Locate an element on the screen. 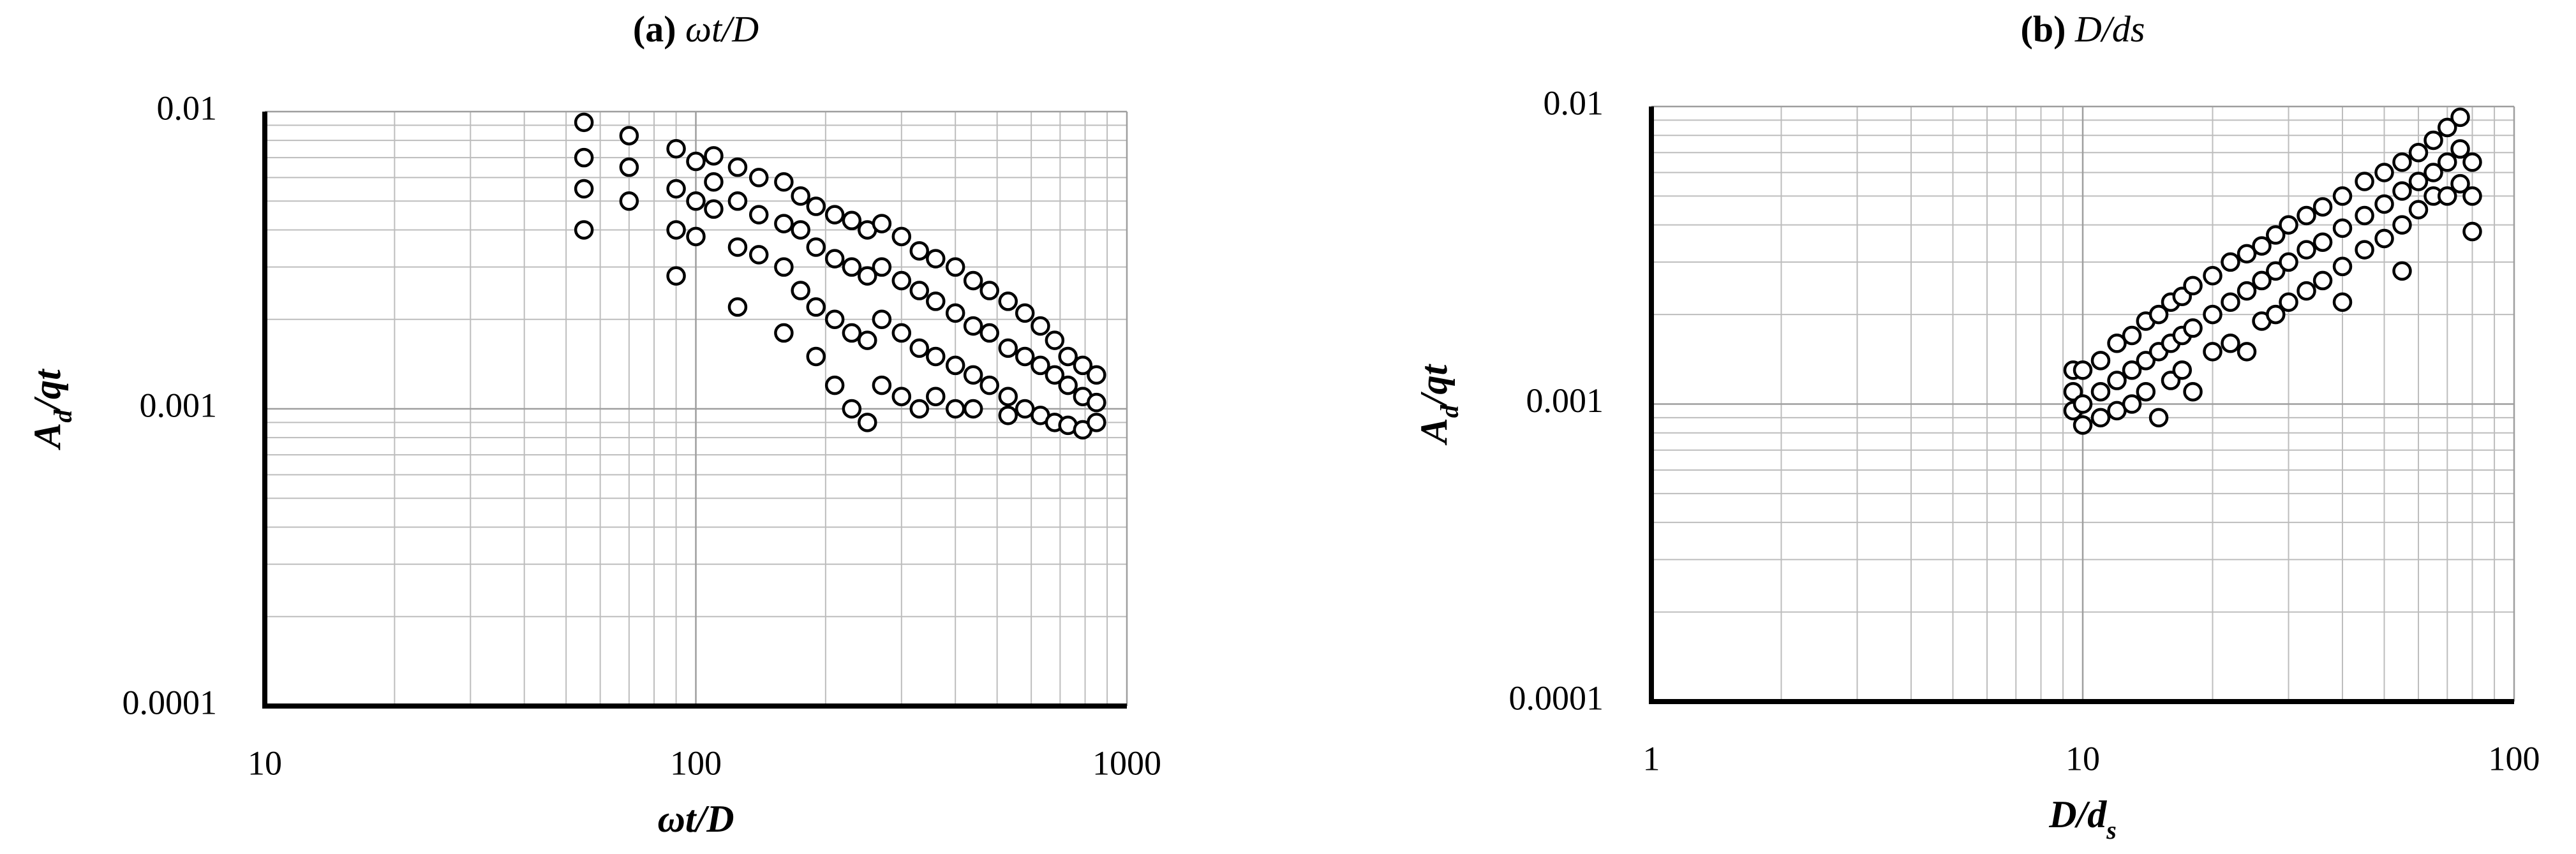 Image resolution: width=2576 pixels, height=854 pixels. x-axis-label: ωt/D is located at coordinates (695, 819).